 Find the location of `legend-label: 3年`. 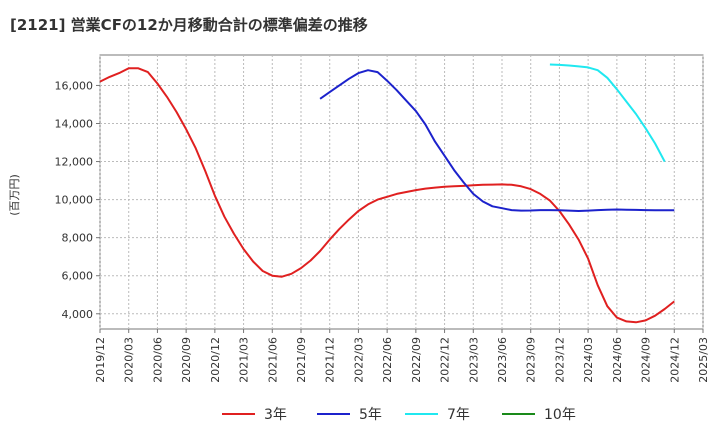

legend-label: 3年 is located at coordinates (275, 415).